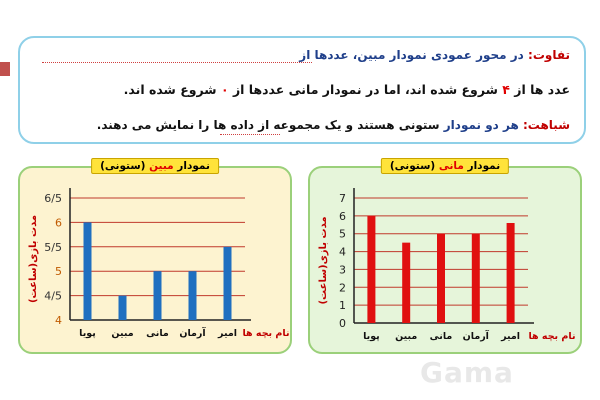 The width and height of the screenshot is (600, 400). I want to click on similarity-blue-text: هر دو نمودار, so click(481, 125).